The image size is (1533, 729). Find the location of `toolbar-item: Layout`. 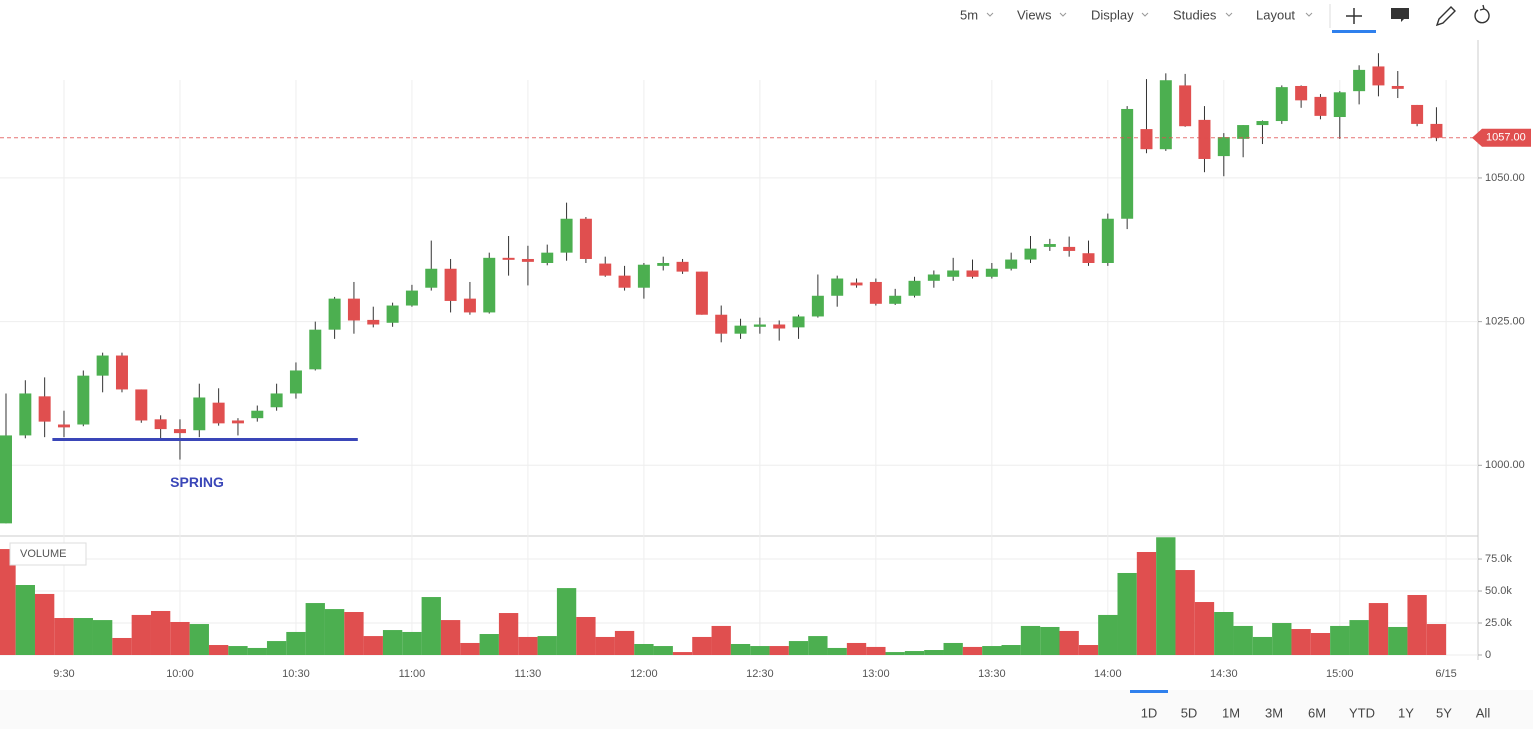

toolbar-item: Layout is located at coordinates (1275, 14).